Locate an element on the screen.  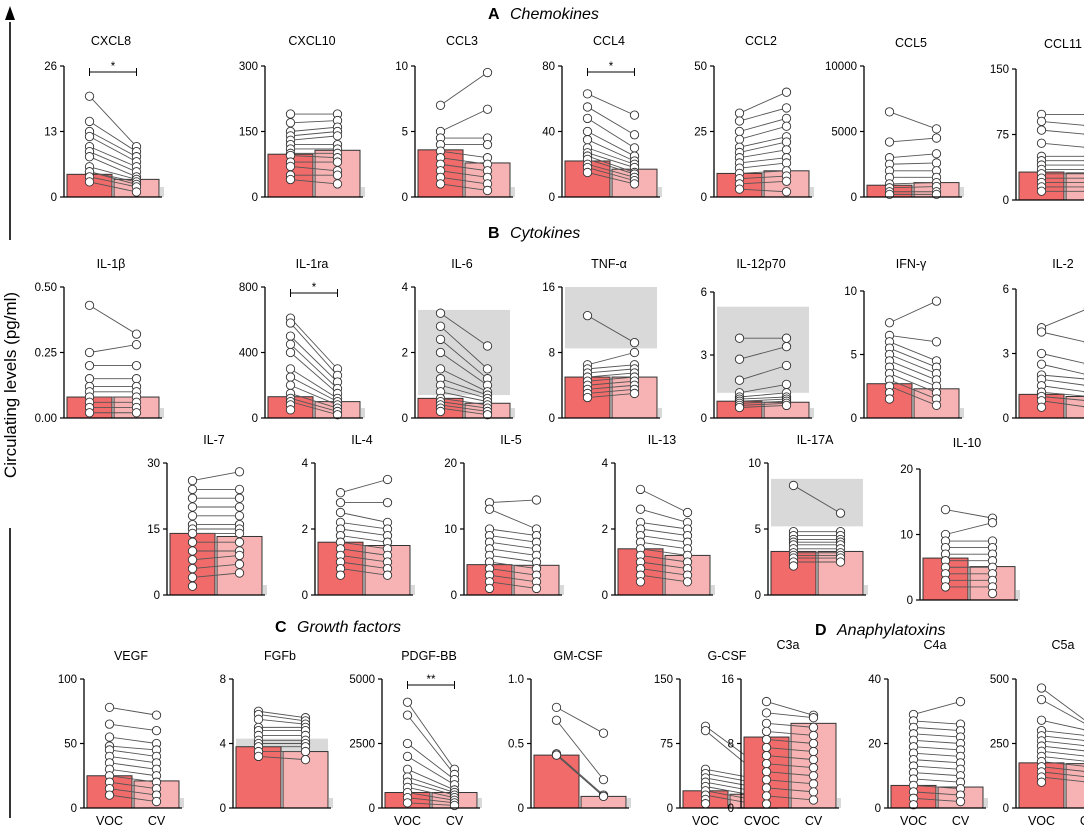
y-tick-label: 0.25 is located at coordinates (46, 354).